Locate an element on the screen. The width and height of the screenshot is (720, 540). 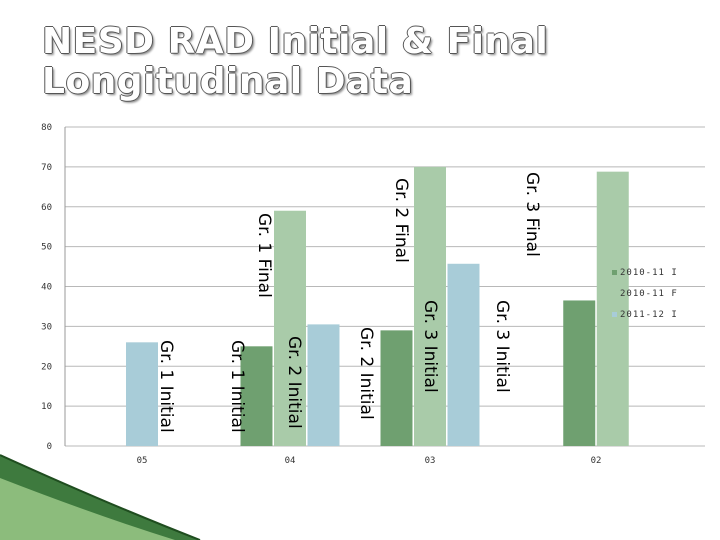
legend: 2010-11 I 2010-11 F 2011-12 I is located at coordinates (645, 294).